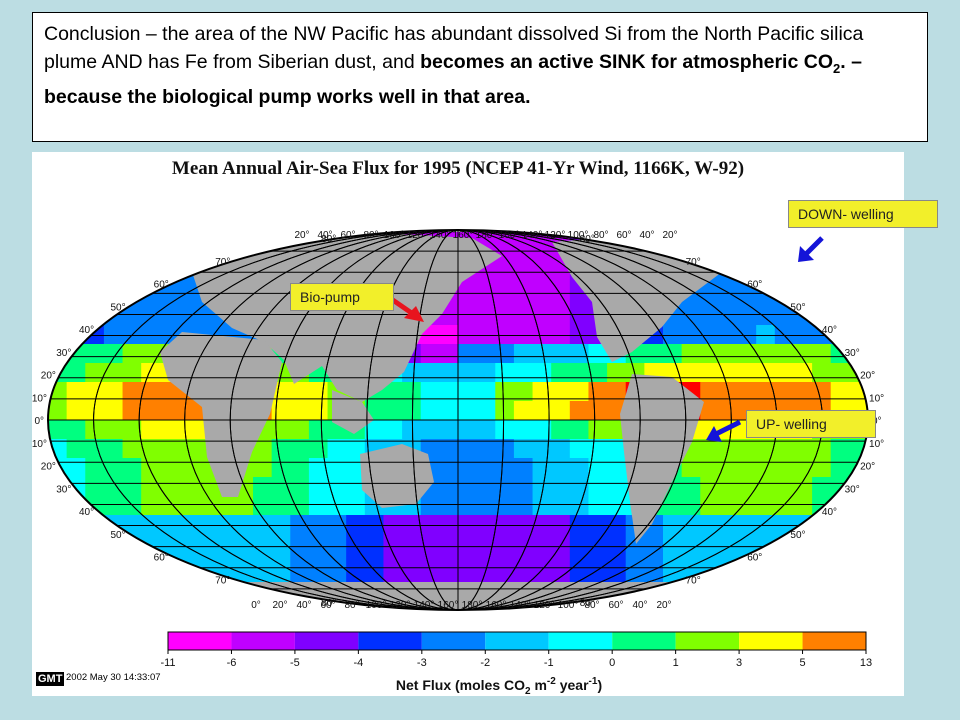 The image size is (960, 720). What do you see at coordinates (646, 235) in the screenshot?
I see `lon-tick-label: 40°` at bounding box center [646, 235].